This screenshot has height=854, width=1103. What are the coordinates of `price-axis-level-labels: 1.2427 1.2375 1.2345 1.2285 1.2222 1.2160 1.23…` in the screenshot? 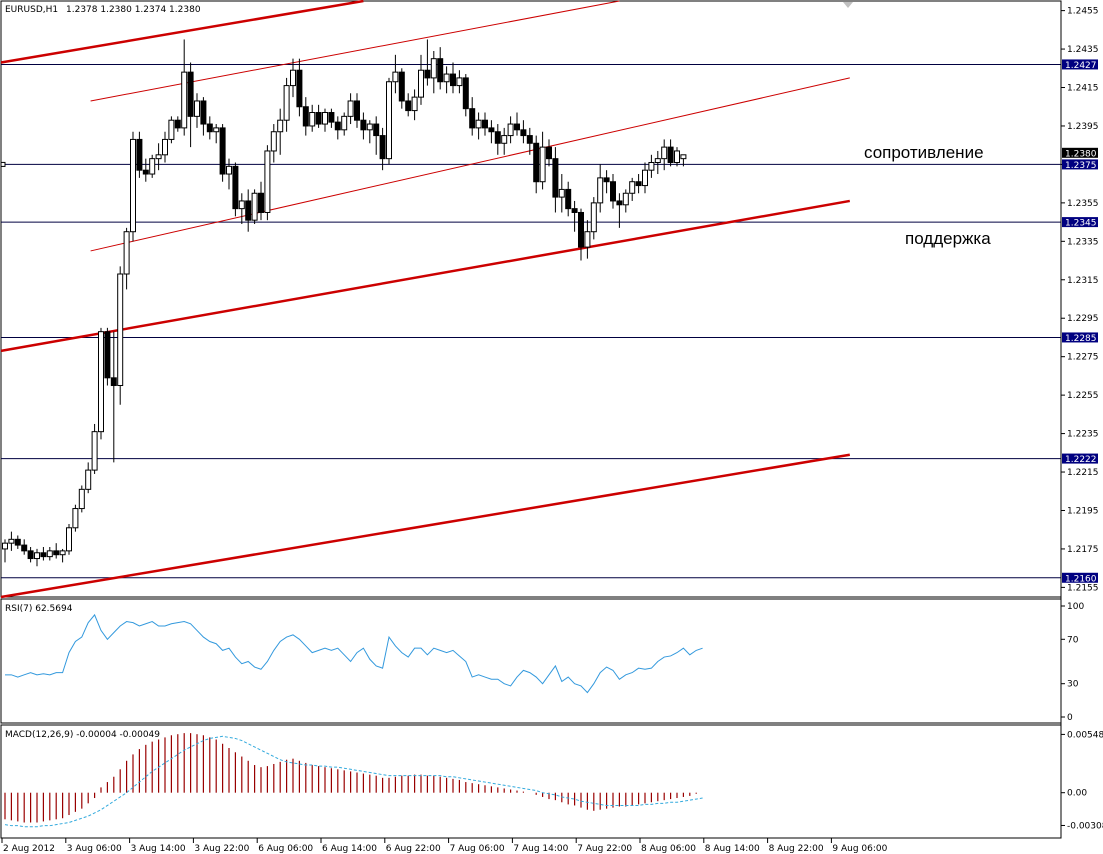 It's located at (1080, 321).